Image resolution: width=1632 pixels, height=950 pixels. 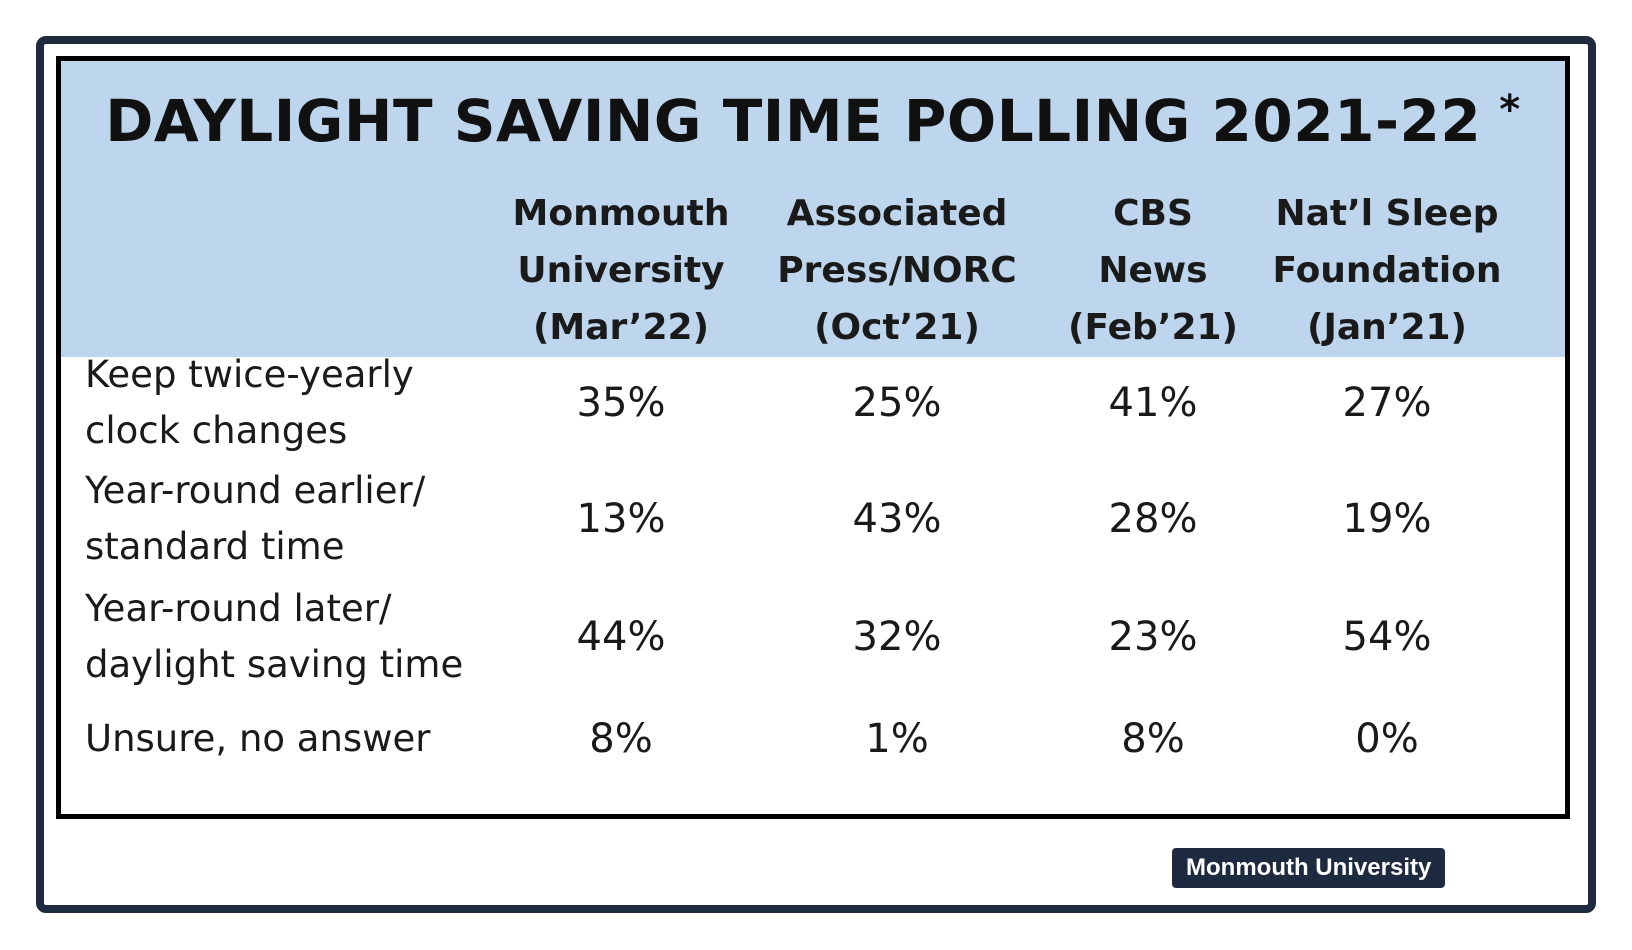 I want to click on row-label-line: Year-round earlier/, so click(x=255, y=490).